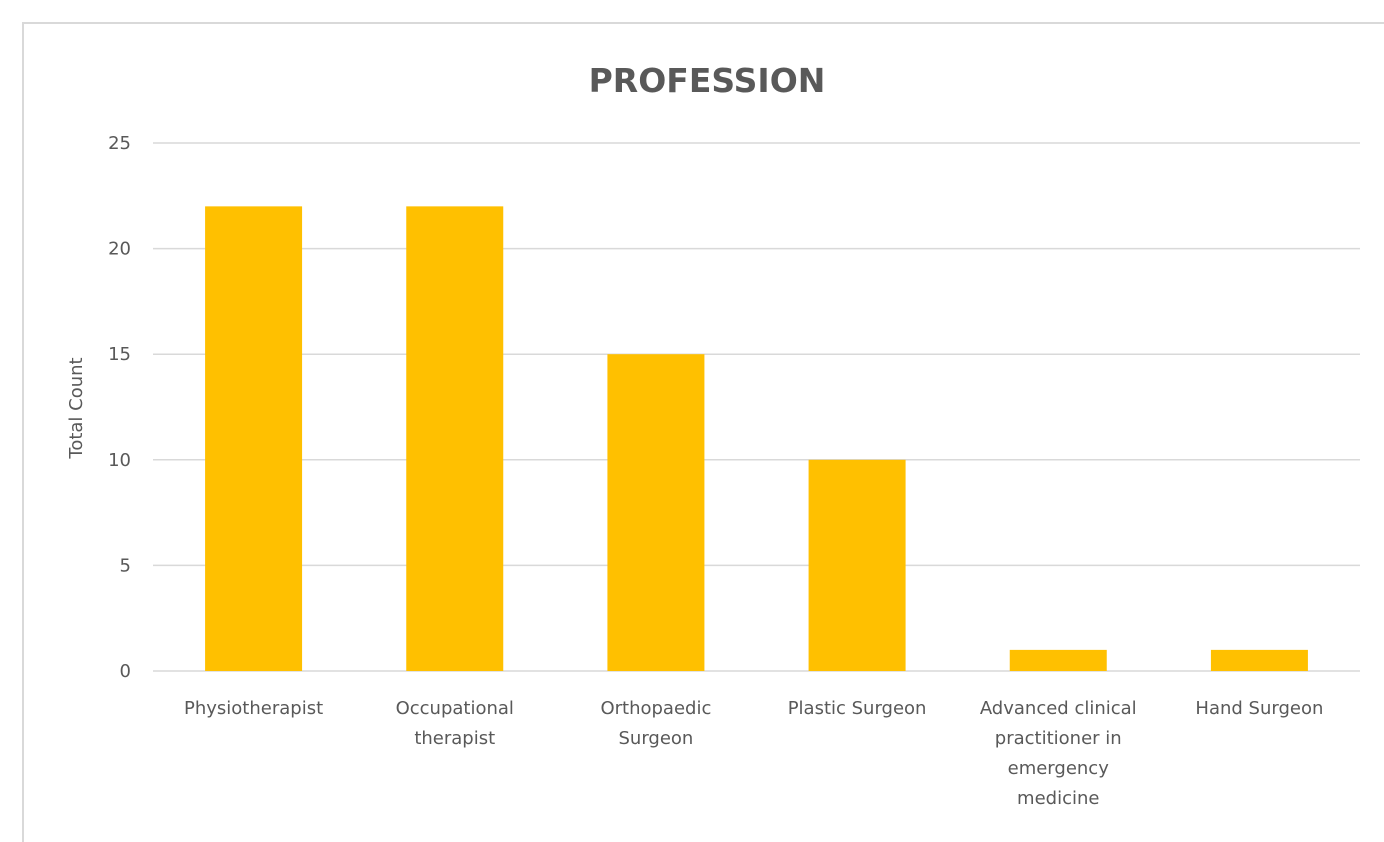 The image size is (1384, 842). I want to click on y-tick-label: 25, so click(119, 143).